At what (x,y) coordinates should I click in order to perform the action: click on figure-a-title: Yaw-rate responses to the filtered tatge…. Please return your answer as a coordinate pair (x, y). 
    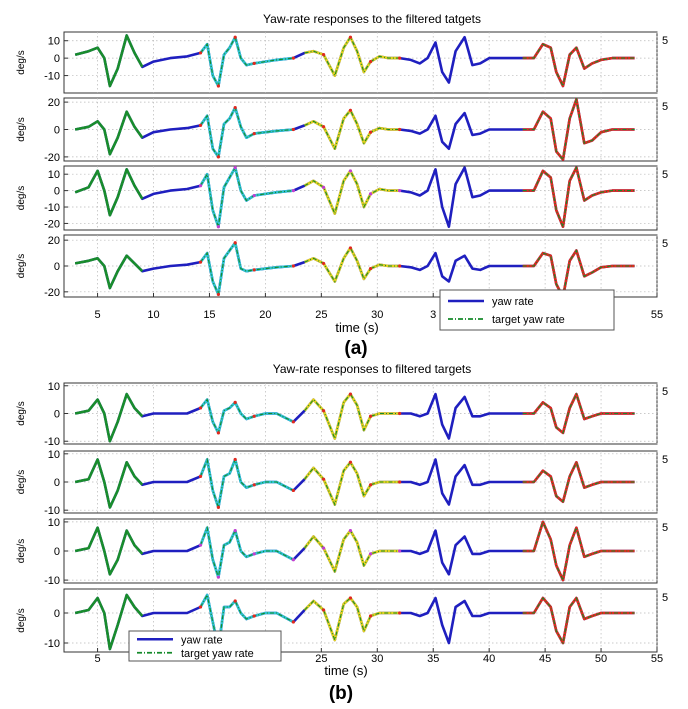
    Looking at the image, I should click on (372, 19).